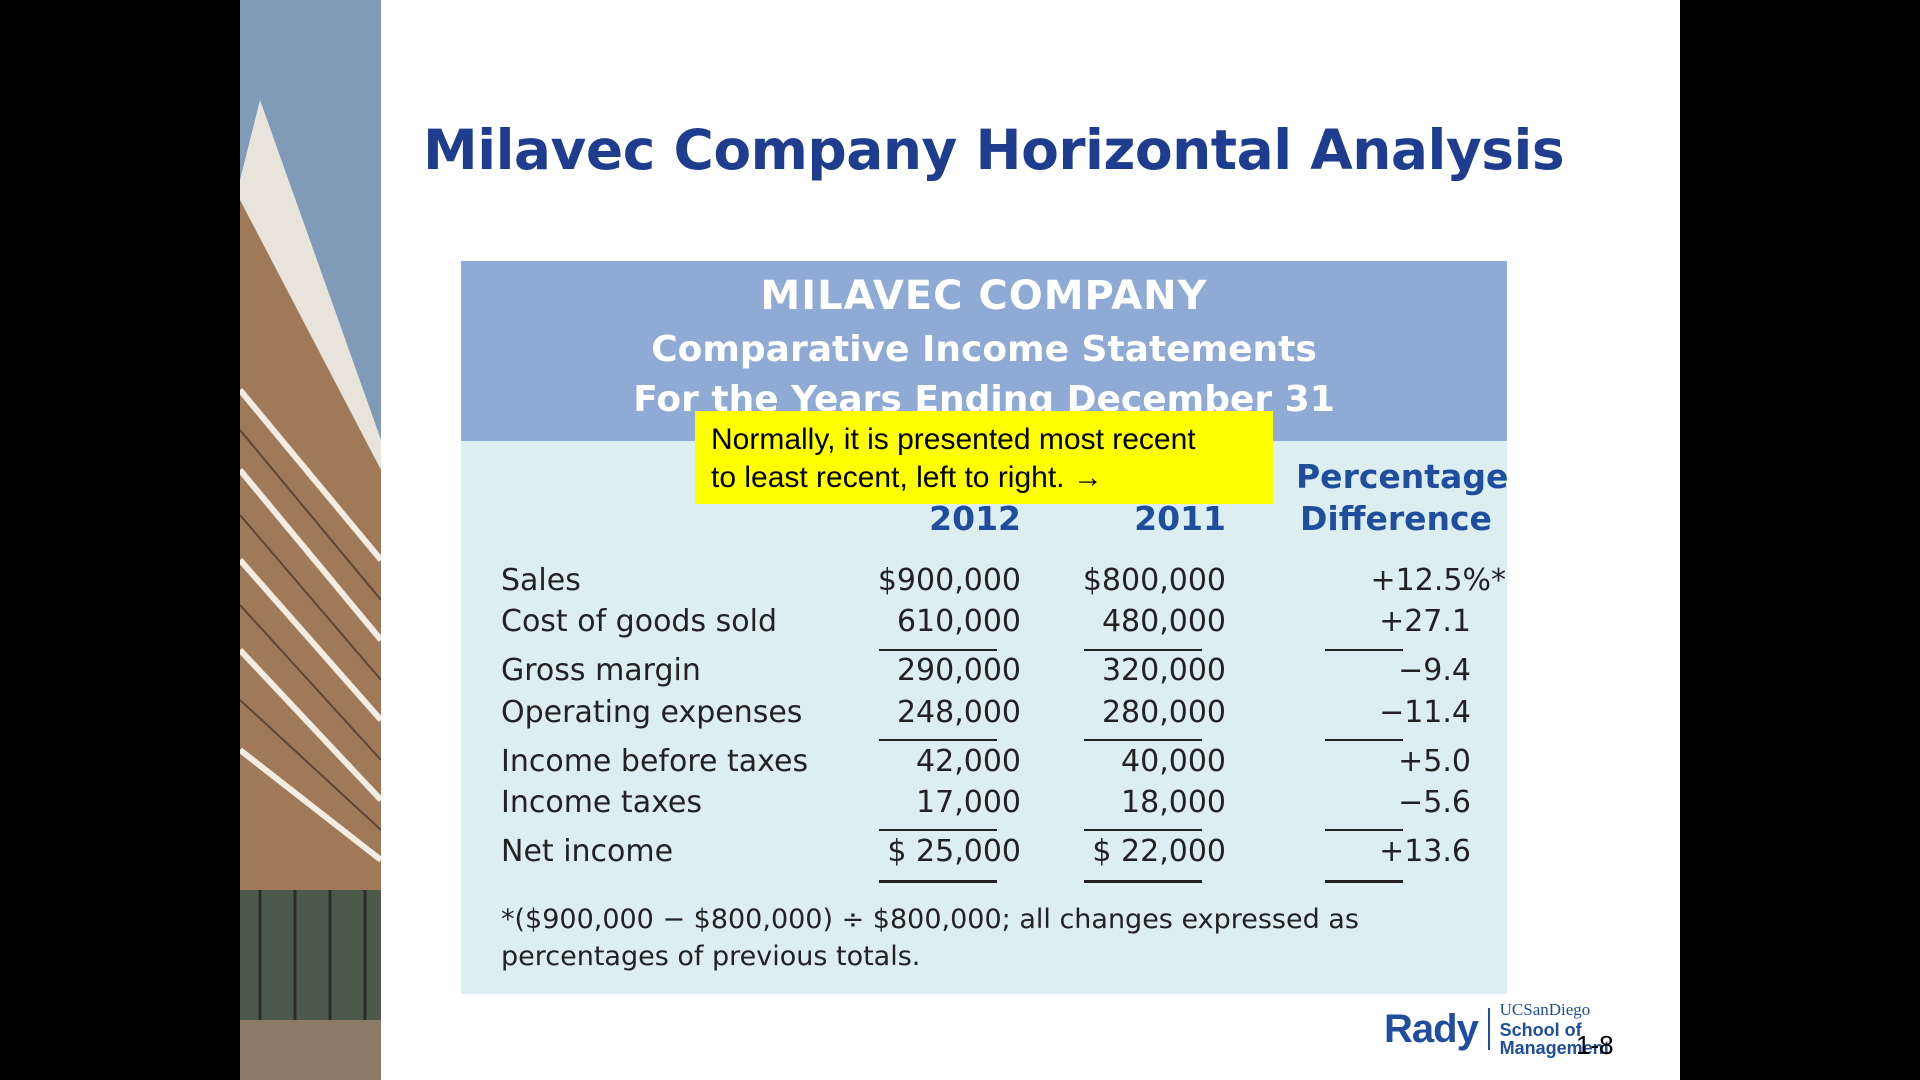  Describe the element at coordinates (958, 670) in the screenshot. I see `gross-margin-2012: 290,000` at that location.